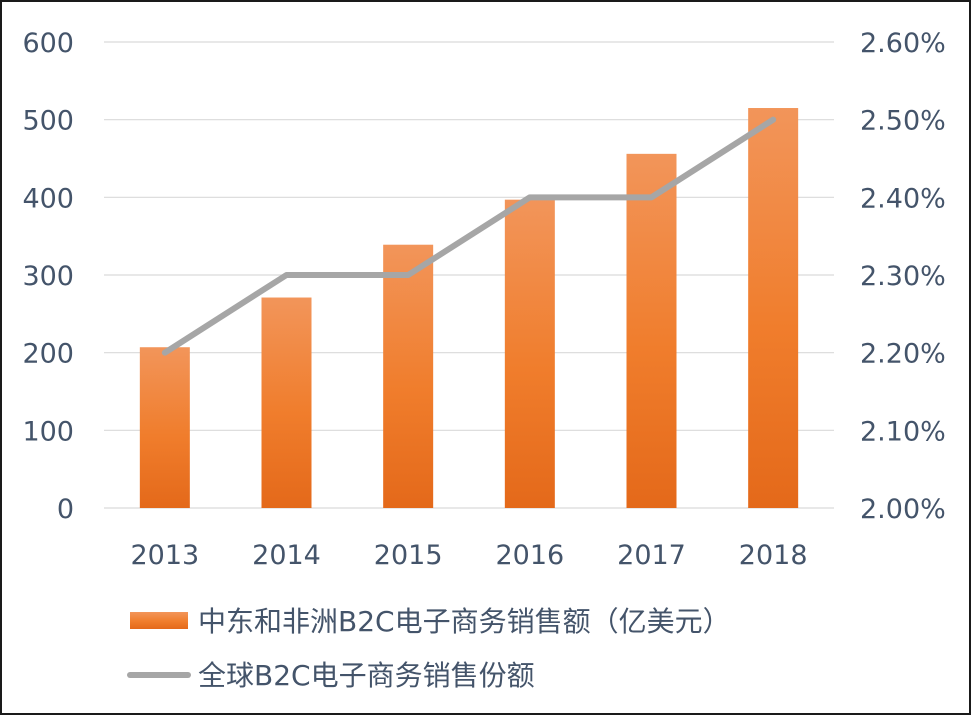  I want to click on legend-label-share: 全球B2C电子商务销售份额, so click(366, 675).